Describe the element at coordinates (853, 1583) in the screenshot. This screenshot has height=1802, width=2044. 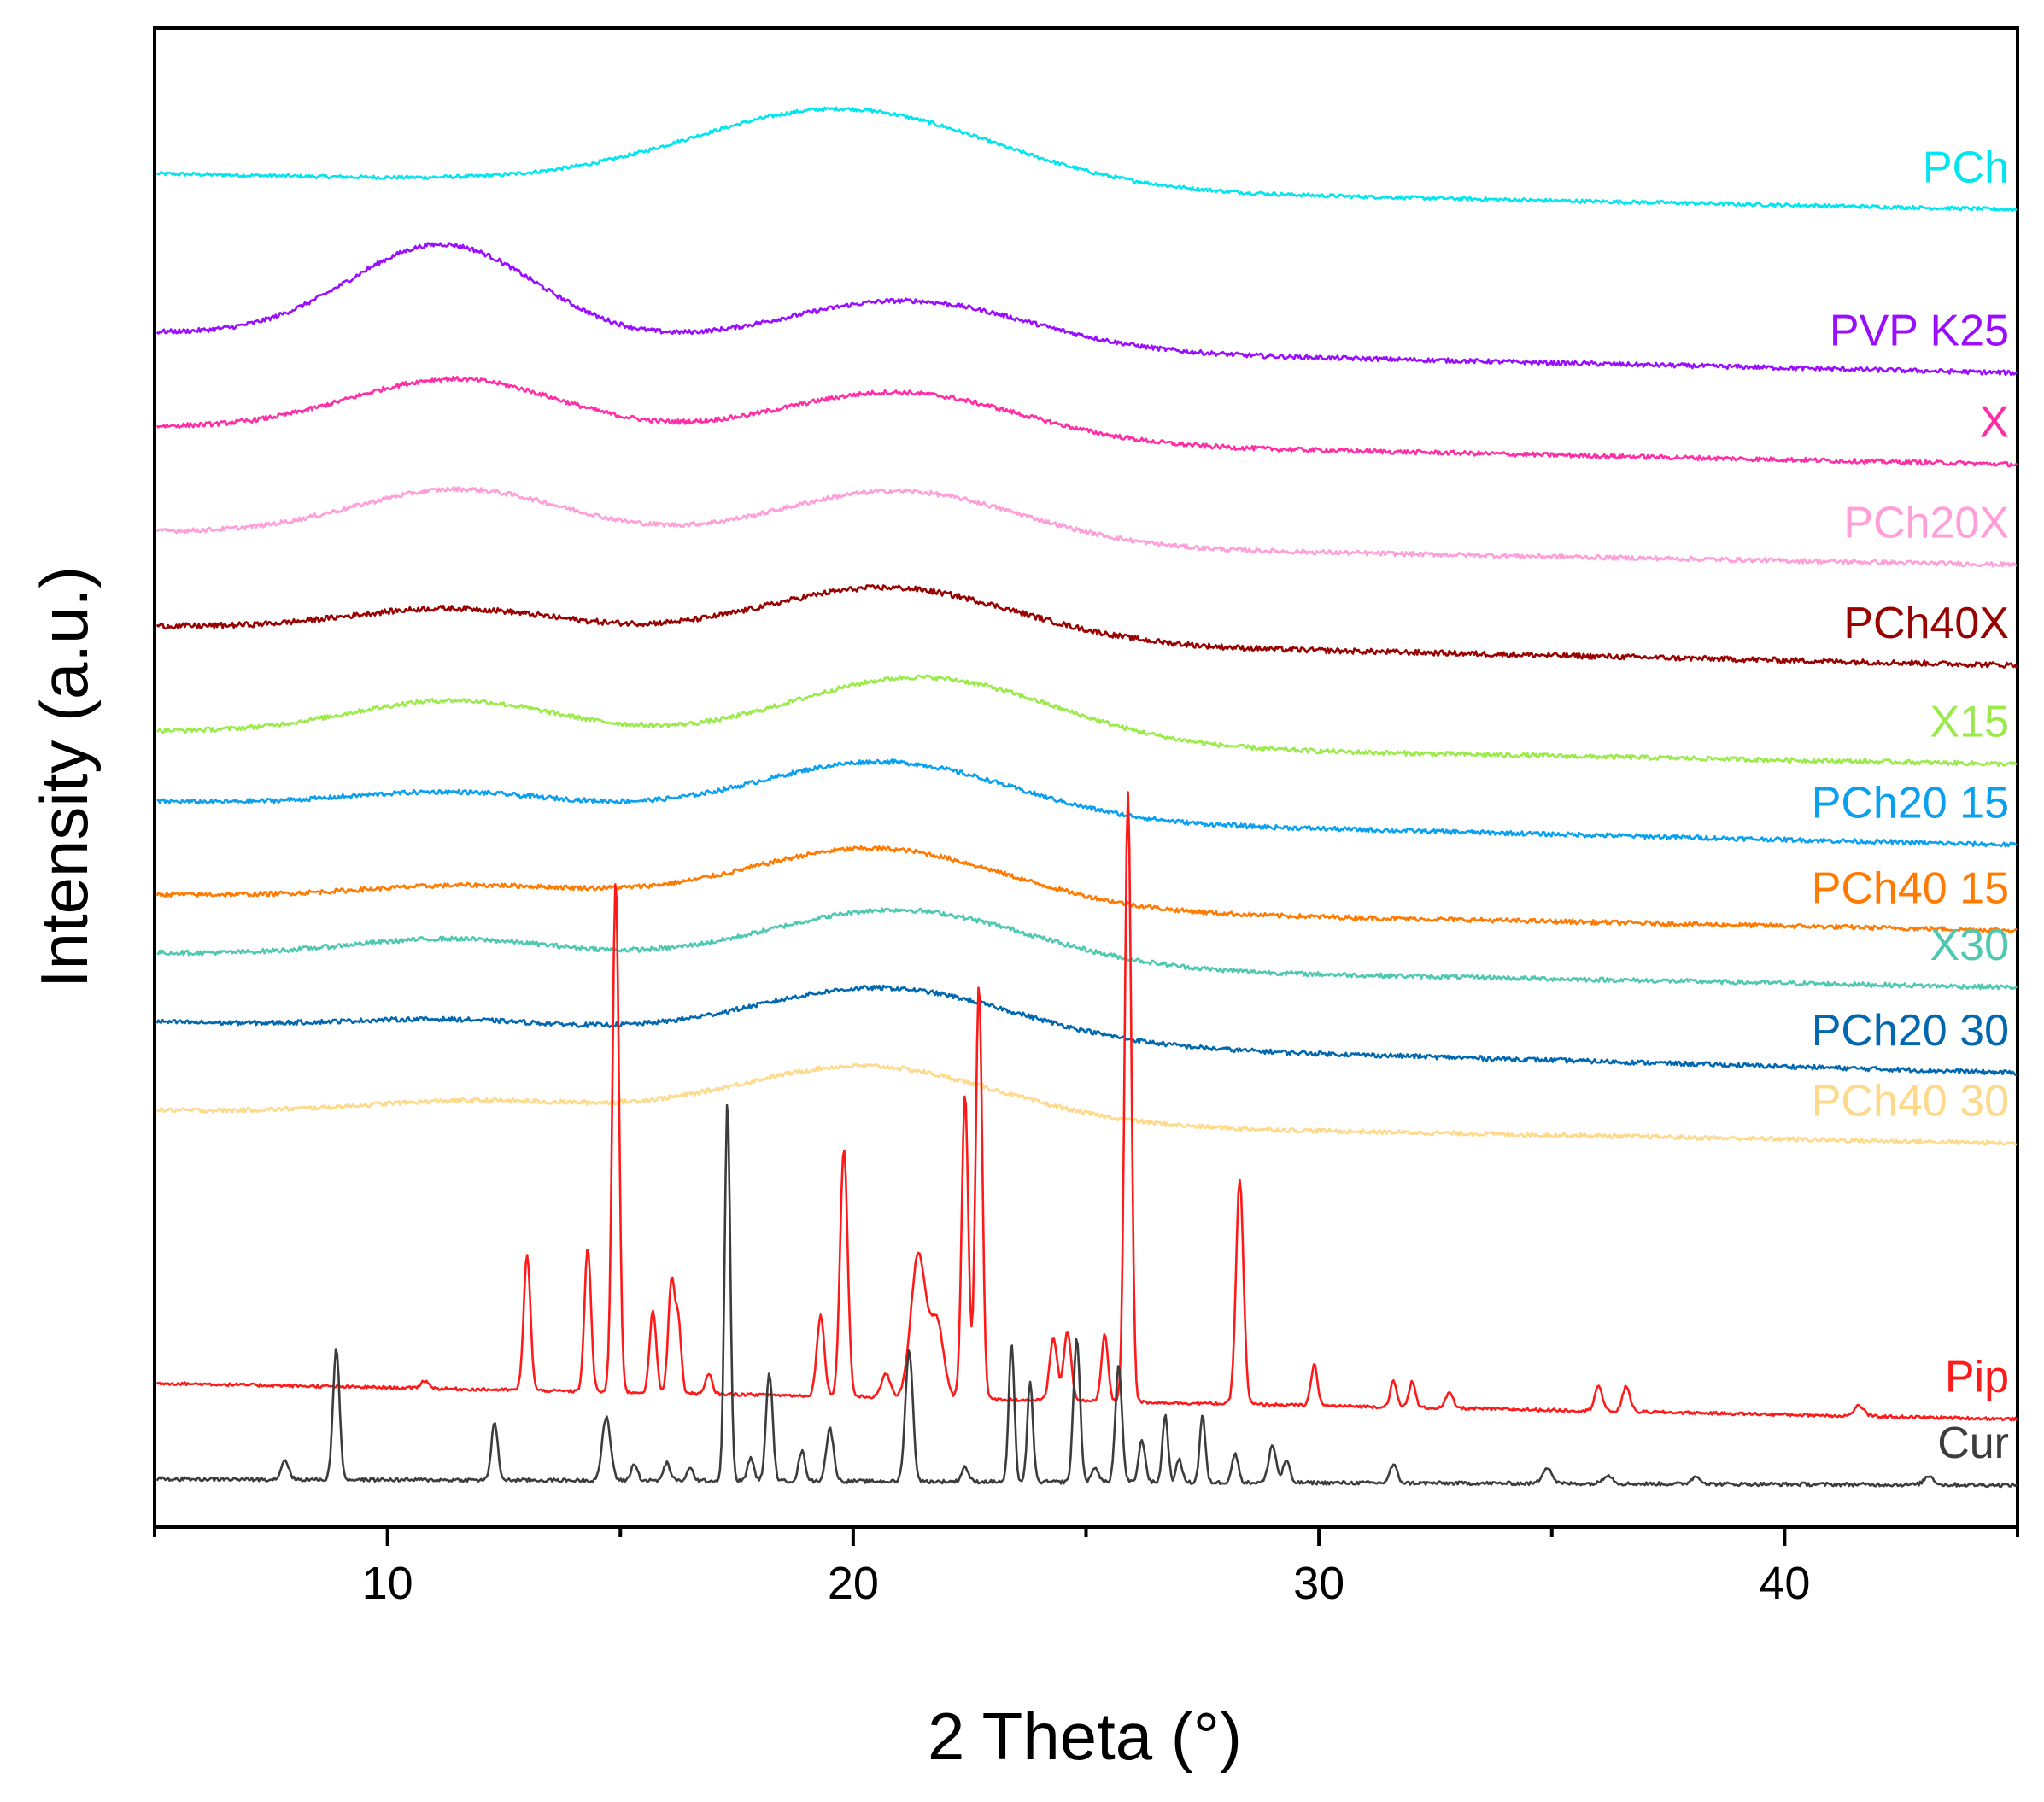
I see `x-tick-label: 20` at that location.